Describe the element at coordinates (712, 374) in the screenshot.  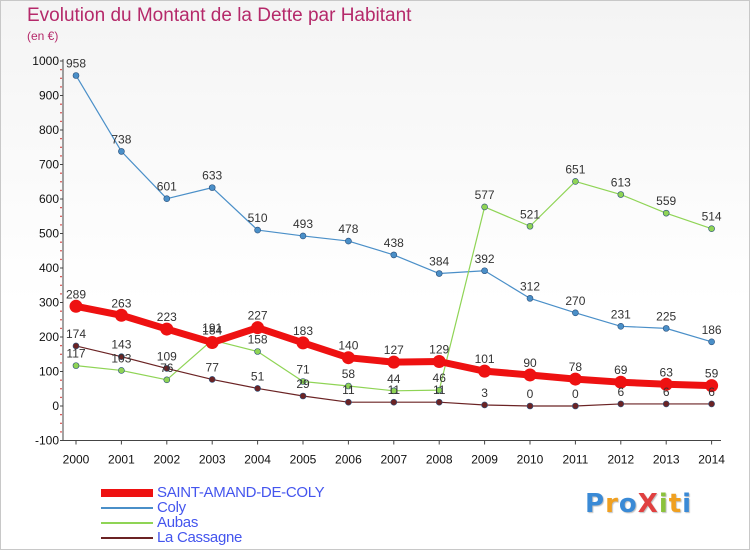
I see `data-label: 59` at that location.